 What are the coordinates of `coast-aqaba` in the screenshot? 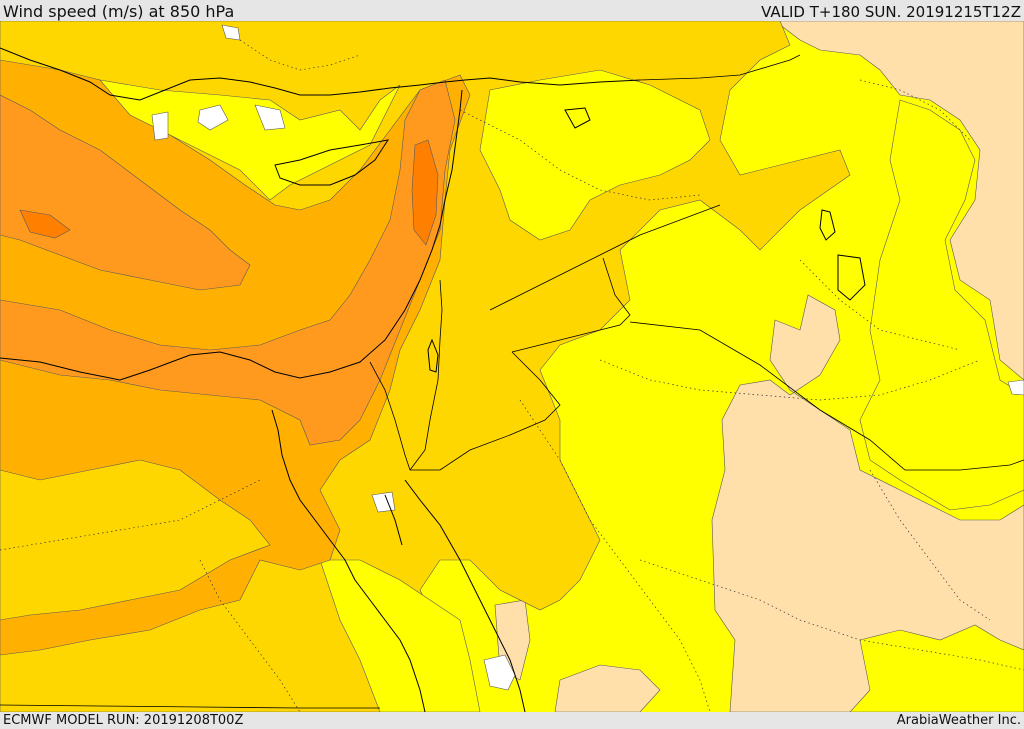 It's located at (393, 520).